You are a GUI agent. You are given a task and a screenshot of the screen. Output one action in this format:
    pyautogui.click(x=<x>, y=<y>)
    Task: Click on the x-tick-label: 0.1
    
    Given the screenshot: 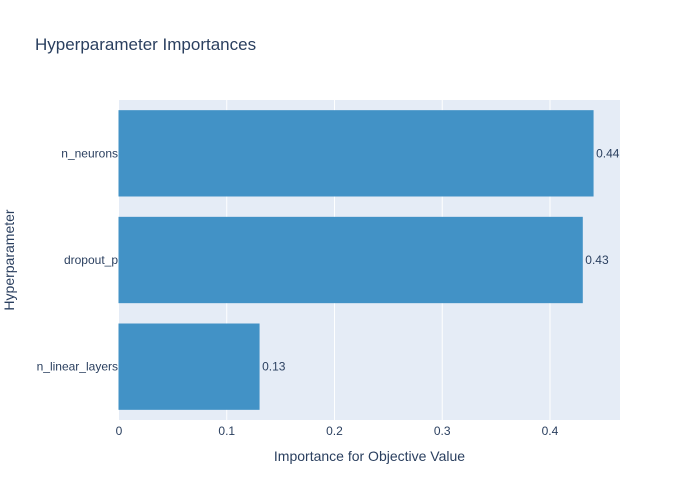 What is the action you would take?
    pyautogui.click(x=226, y=431)
    